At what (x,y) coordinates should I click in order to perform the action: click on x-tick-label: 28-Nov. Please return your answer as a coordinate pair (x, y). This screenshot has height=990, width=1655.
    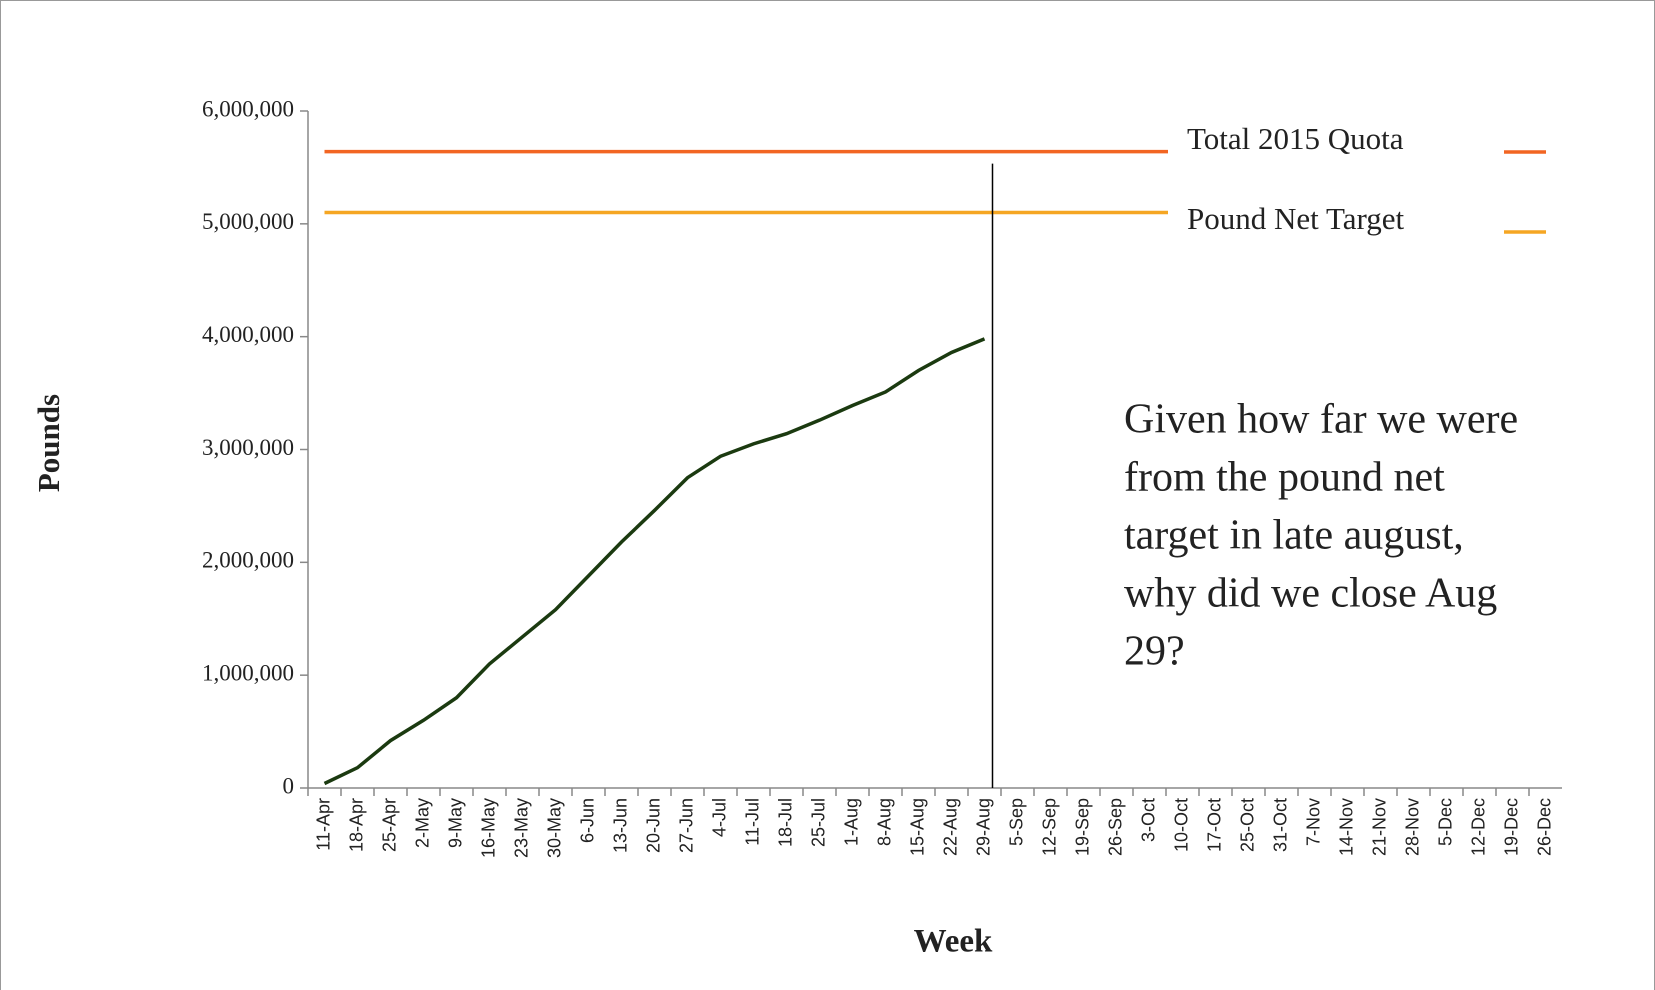
    Looking at the image, I should click on (1412, 827).